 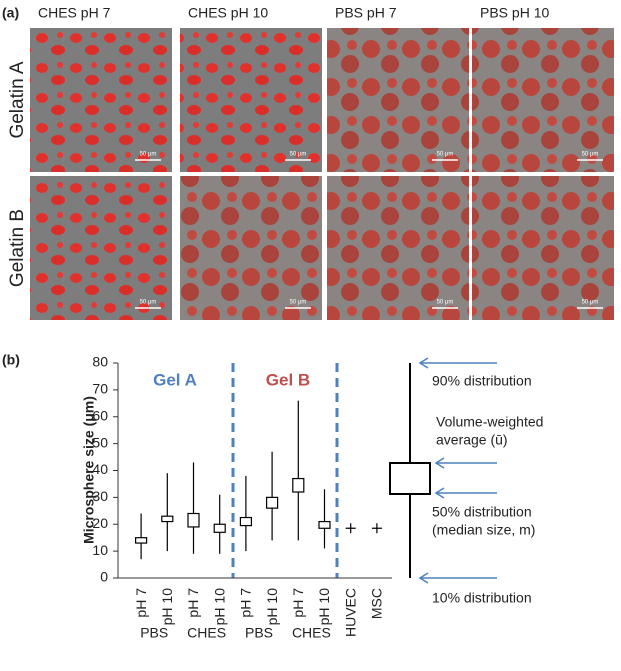 I want to click on y-axis-label: Microsphere size (μm), so click(x=89, y=470).